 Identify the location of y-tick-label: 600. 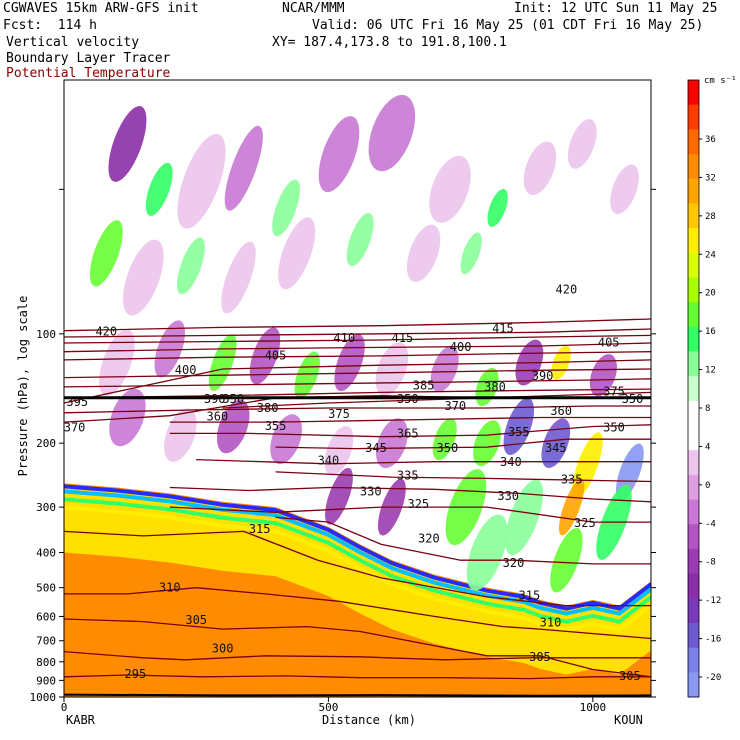
(46, 616).